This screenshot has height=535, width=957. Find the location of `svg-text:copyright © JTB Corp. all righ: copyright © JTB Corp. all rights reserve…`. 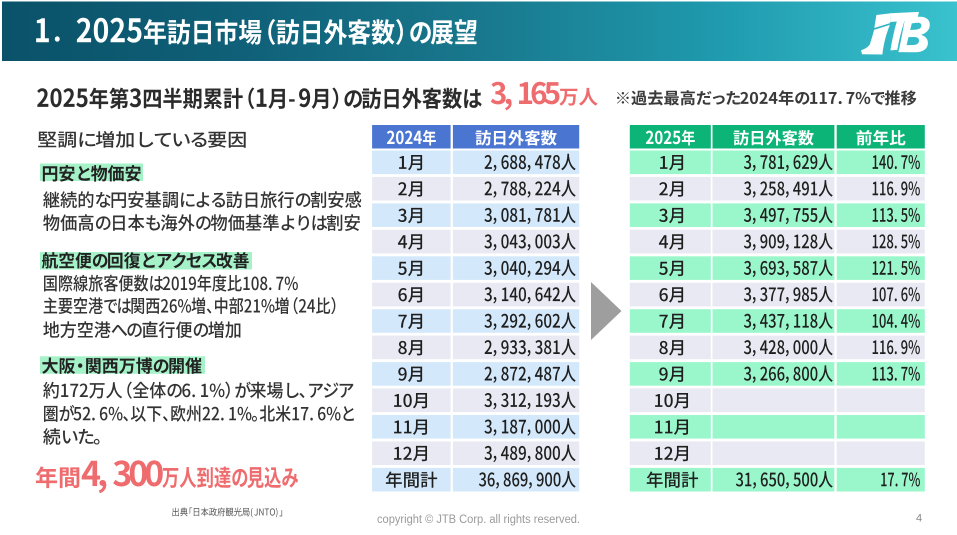

svg-text:copyright © JTB Corp. all righ: copyright © JTB Corp. all rights reserve… is located at coordinates (478, 520).